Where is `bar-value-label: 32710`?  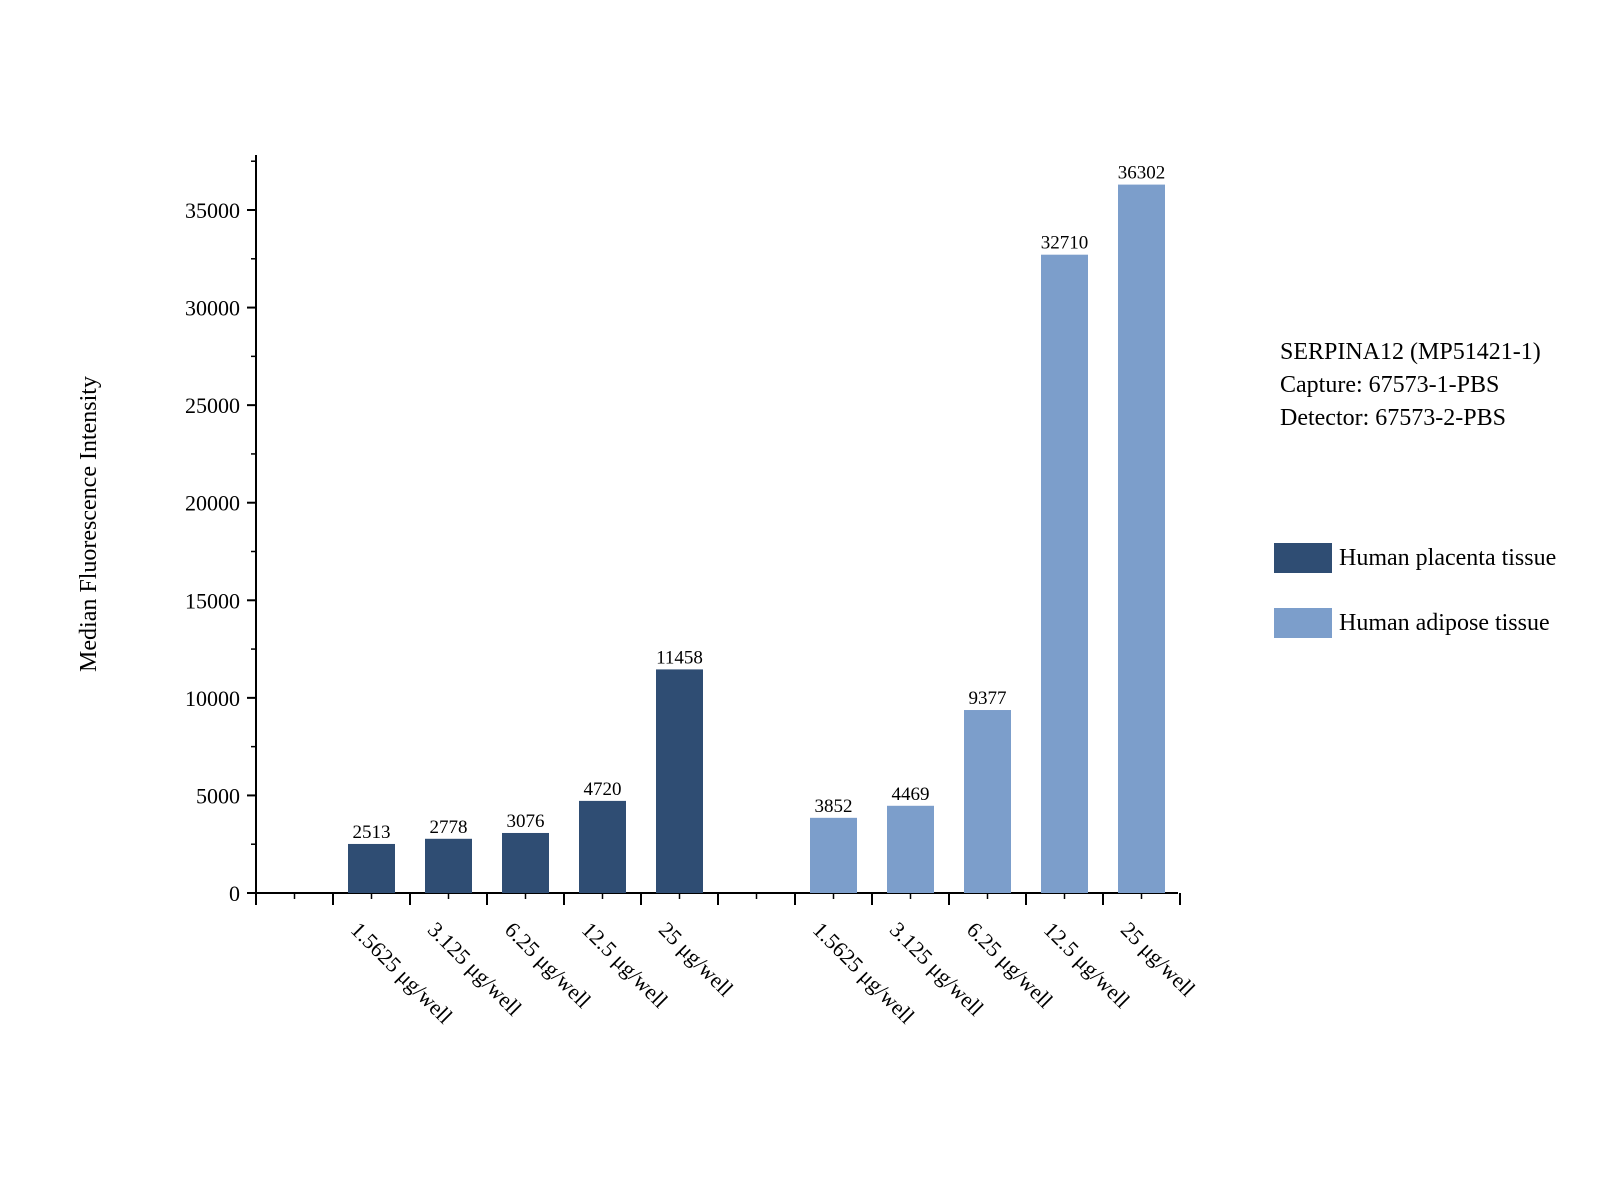
bar-value-label: 32710 is located at coordinates (1065, 243).